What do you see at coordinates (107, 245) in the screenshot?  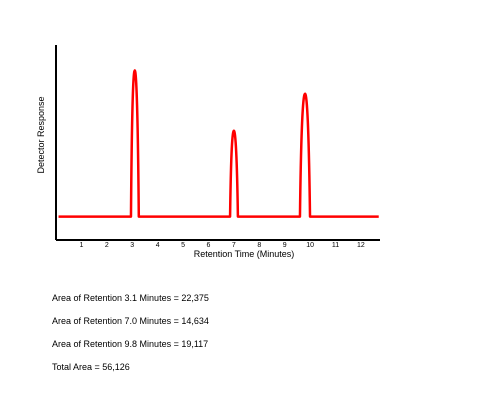 I see `x-tick-label: 2` at bounding box center [107, 245].